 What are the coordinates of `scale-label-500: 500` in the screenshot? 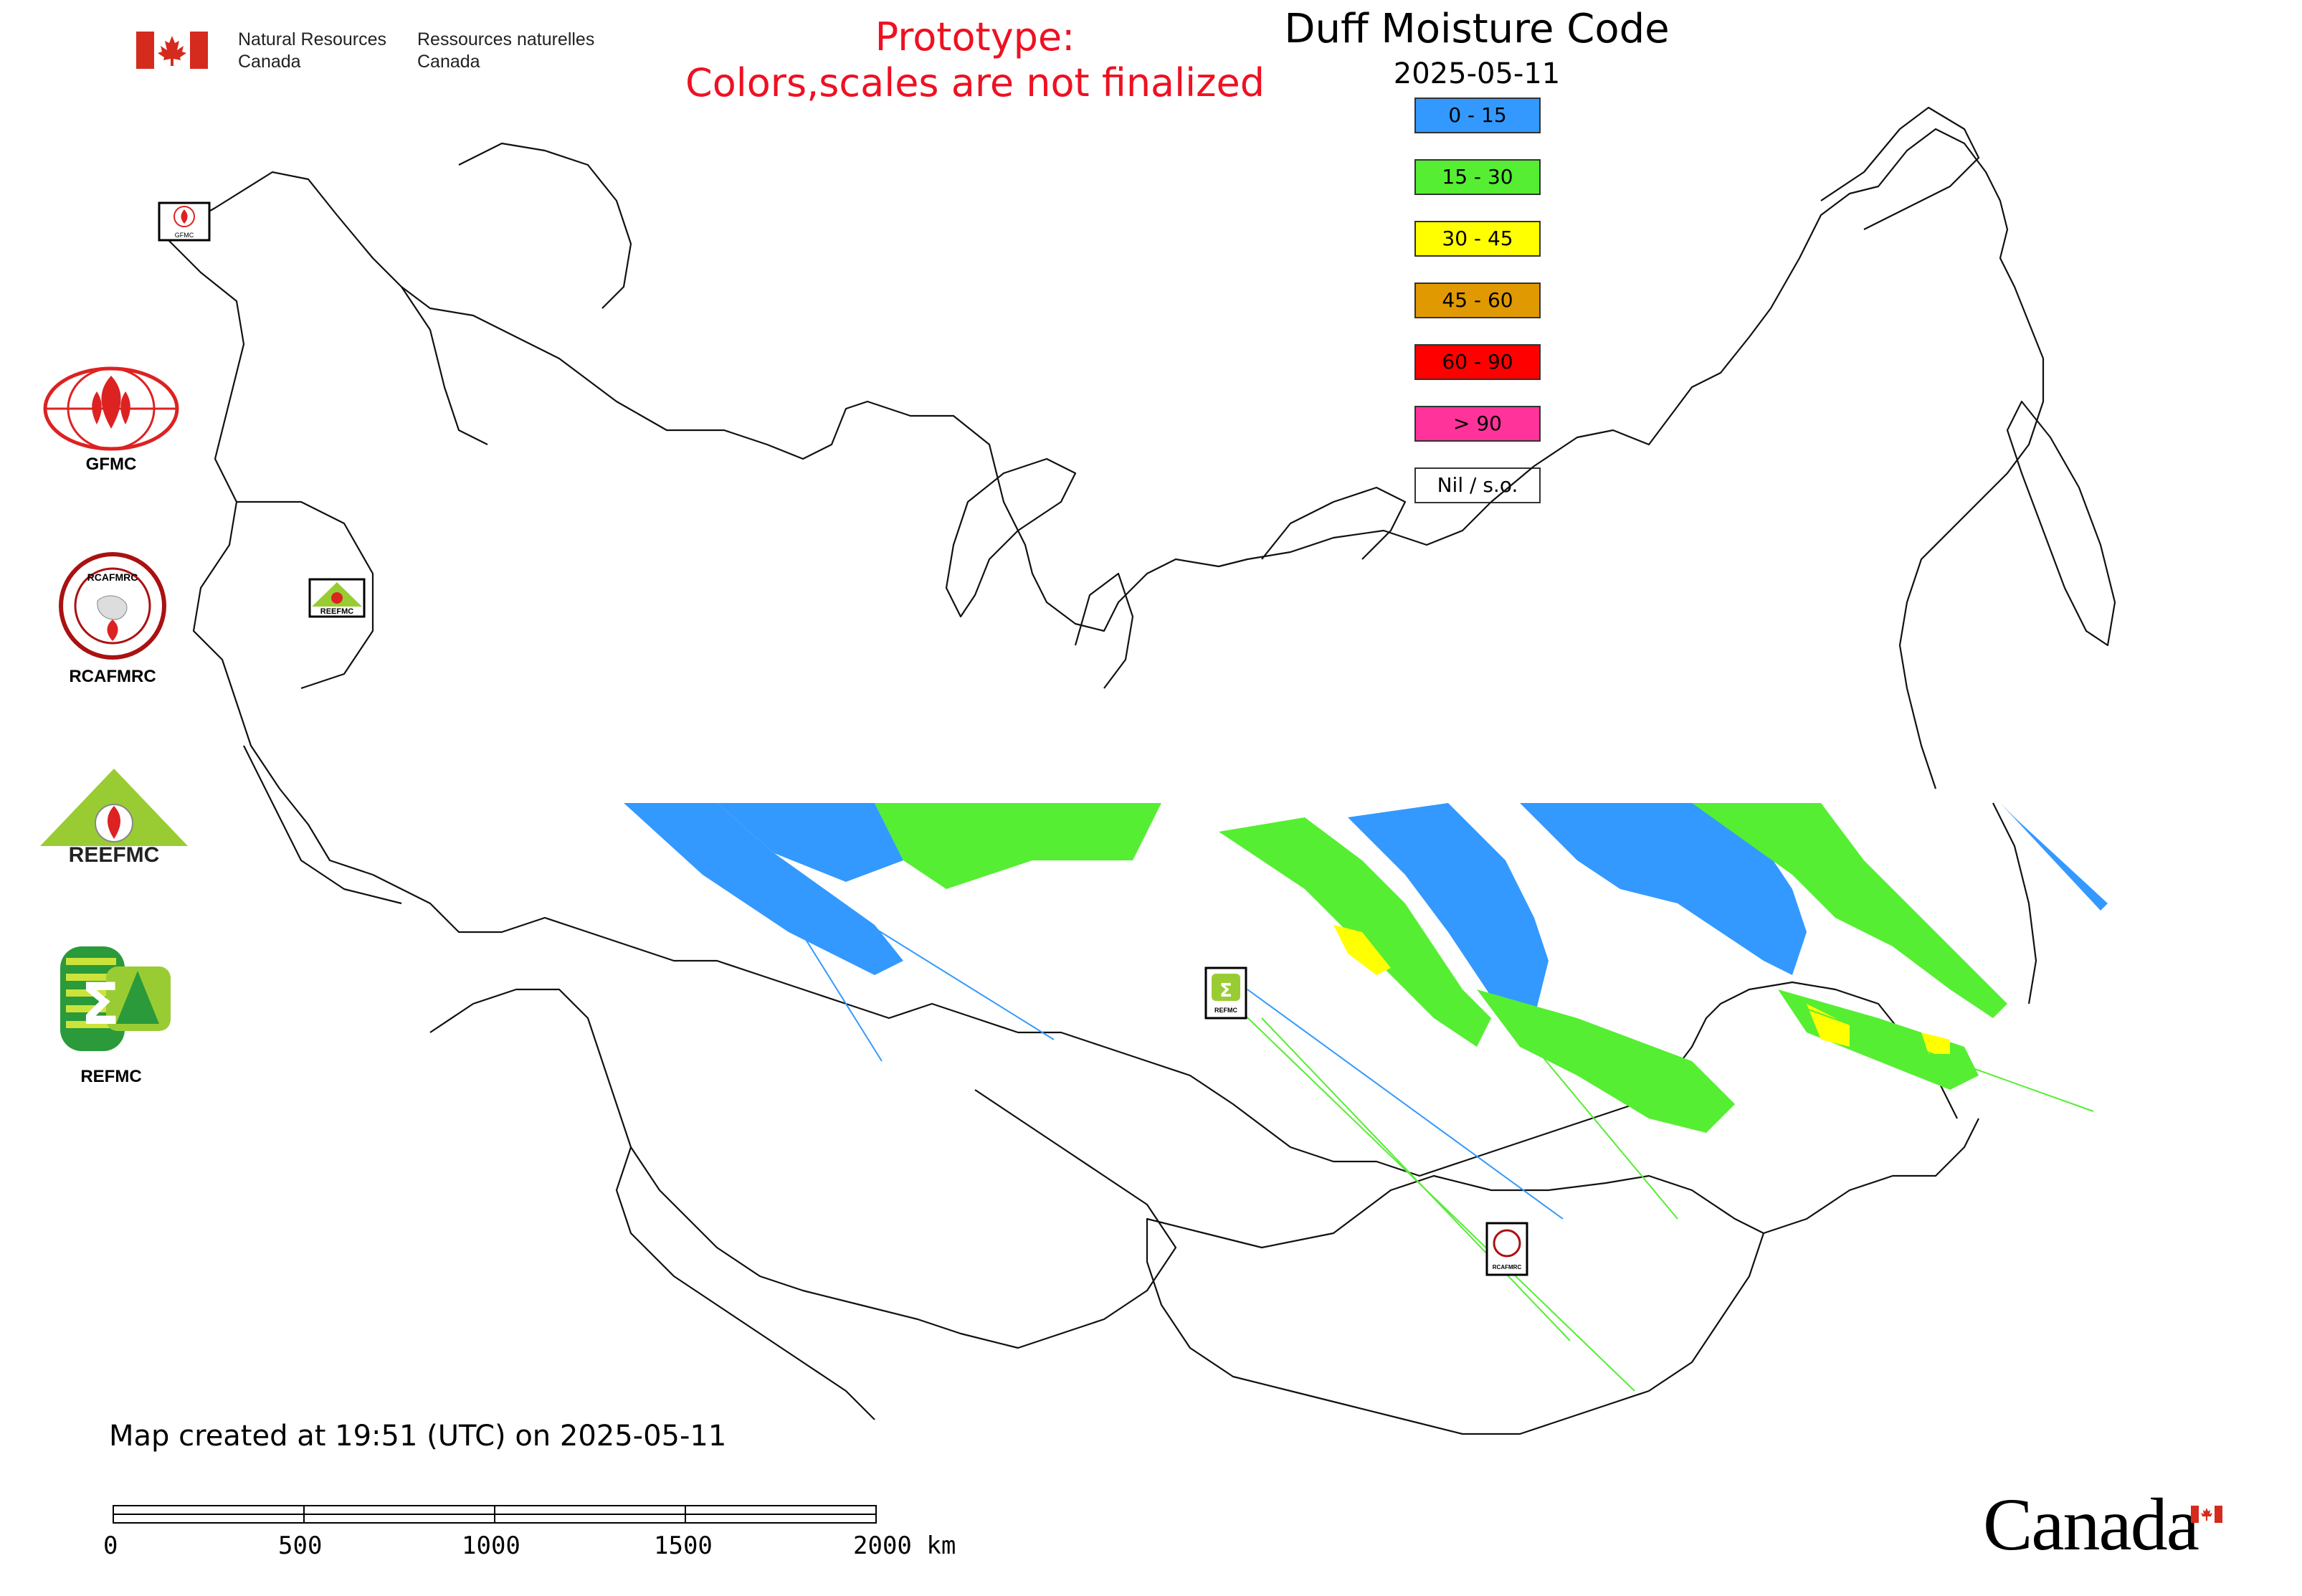 It's located at (301, 1545).